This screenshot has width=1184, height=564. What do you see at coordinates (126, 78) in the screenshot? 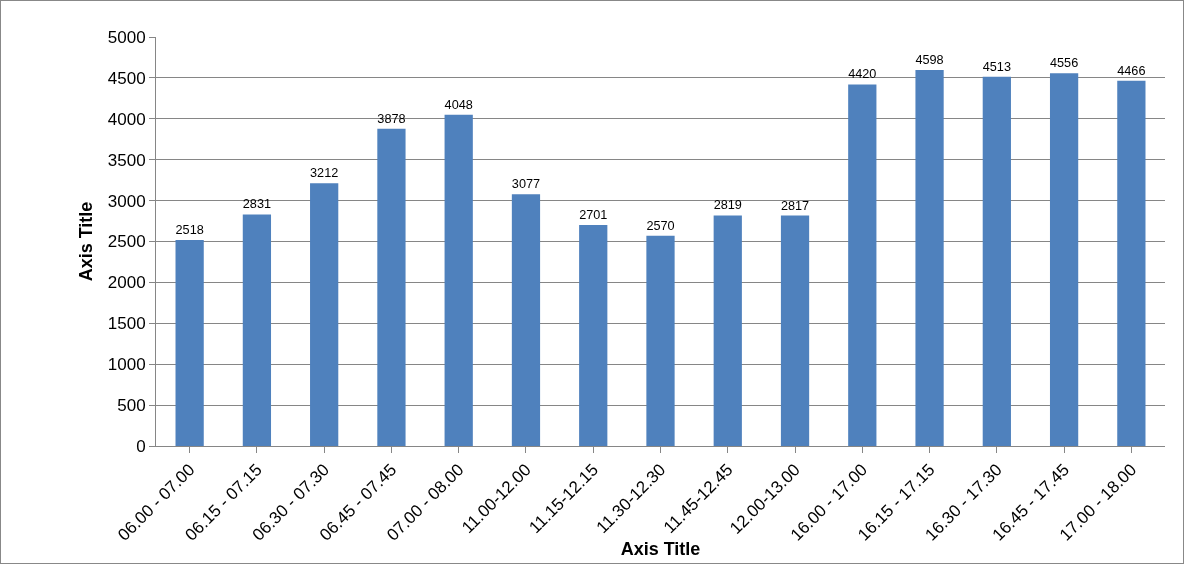
I see `y-tick-label: 4500` at bounding box center [126, 78].